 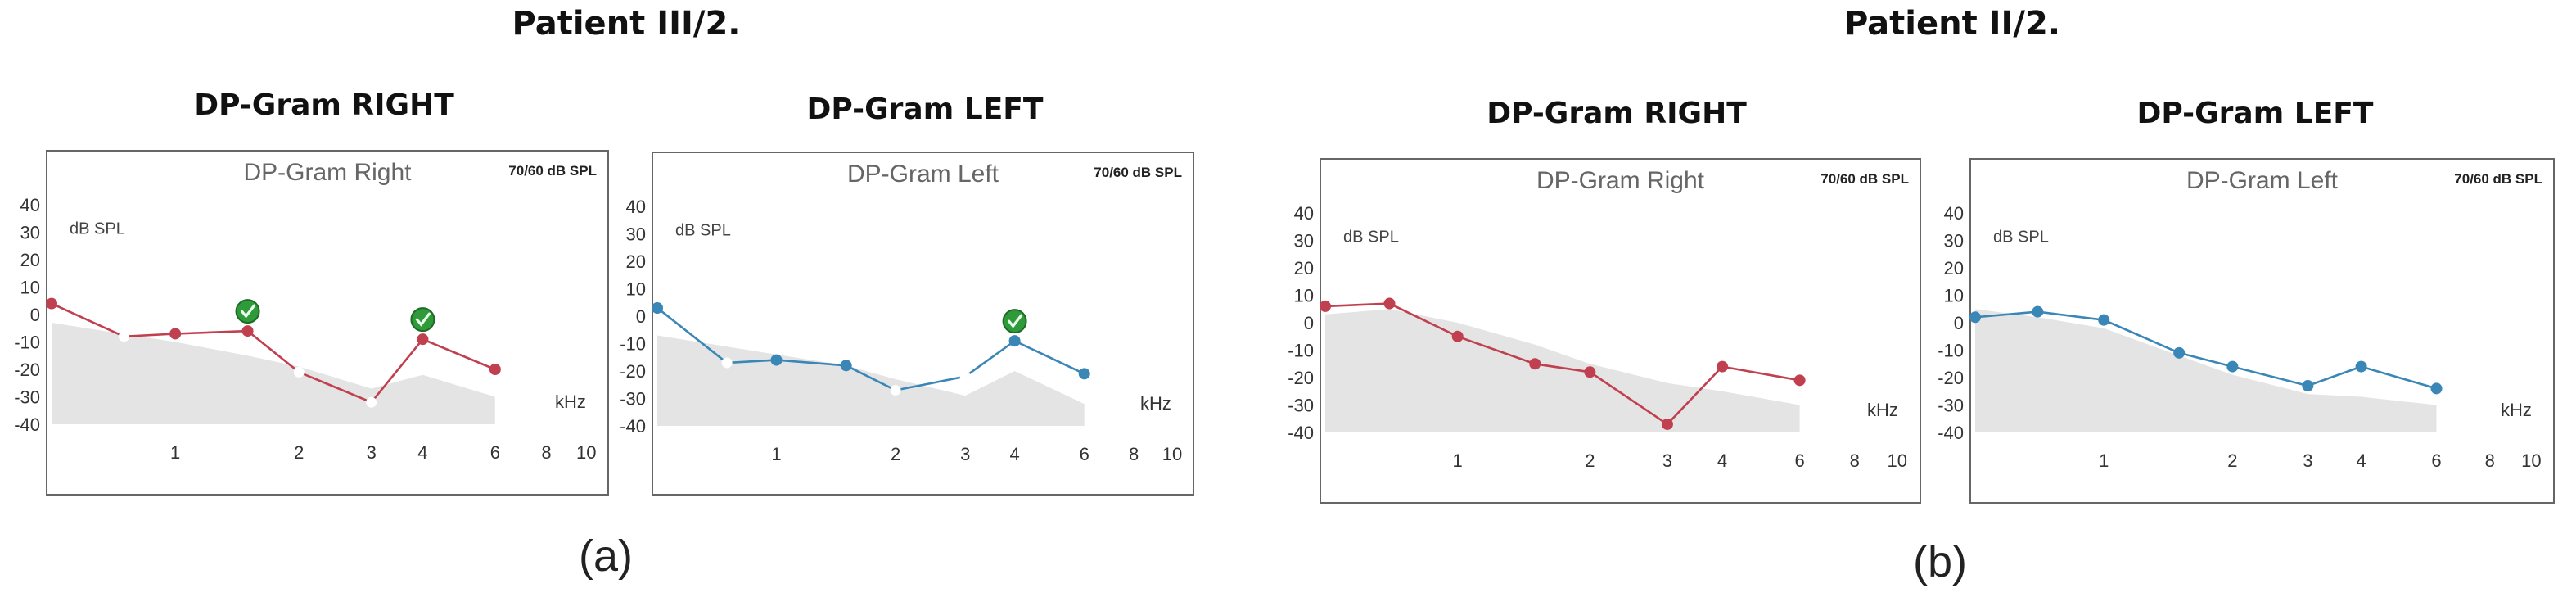 What do you see at coordinates (1954, 241) in the screenshot?
I see `y-tick-label: 30` at bounding box center [1954, 241].